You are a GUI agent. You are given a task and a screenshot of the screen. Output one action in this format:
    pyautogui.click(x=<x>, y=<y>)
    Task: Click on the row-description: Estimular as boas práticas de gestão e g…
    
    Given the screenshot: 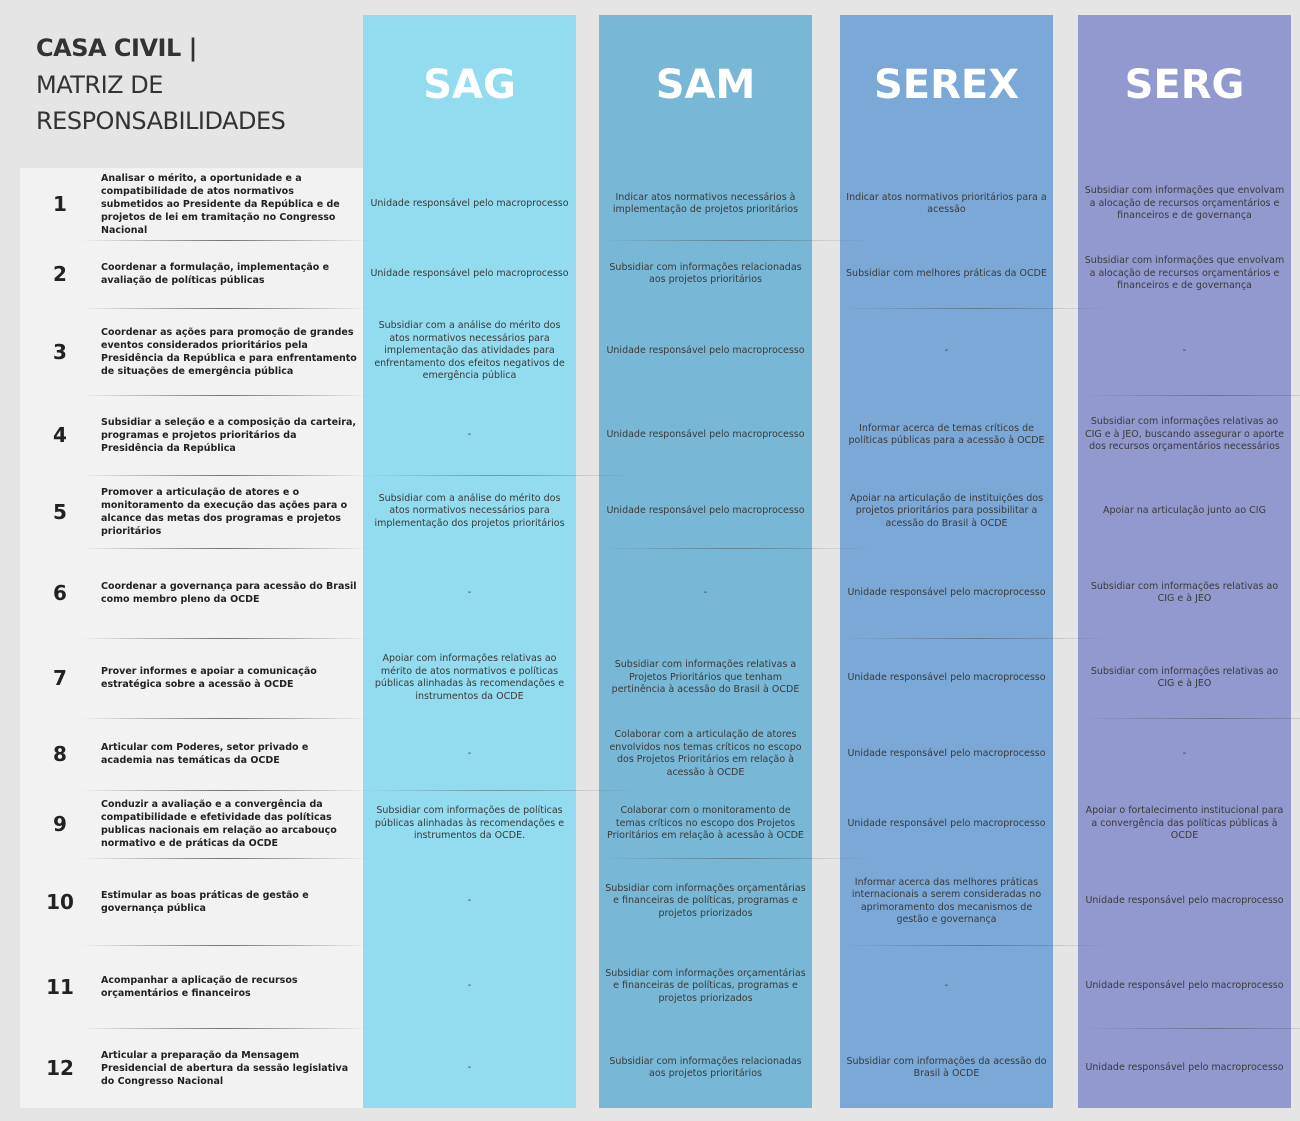 What is the action you would take?
    pyautogui.click(x=205, y=901)
    